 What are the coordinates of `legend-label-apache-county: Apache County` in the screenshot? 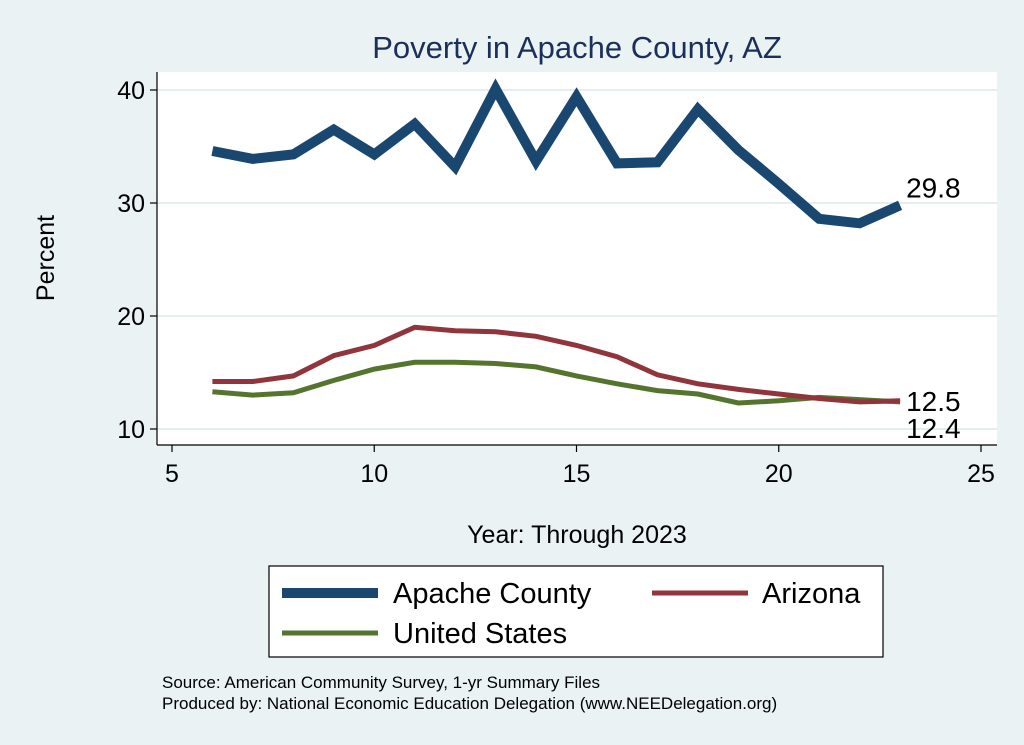 It's located at (492, 594).